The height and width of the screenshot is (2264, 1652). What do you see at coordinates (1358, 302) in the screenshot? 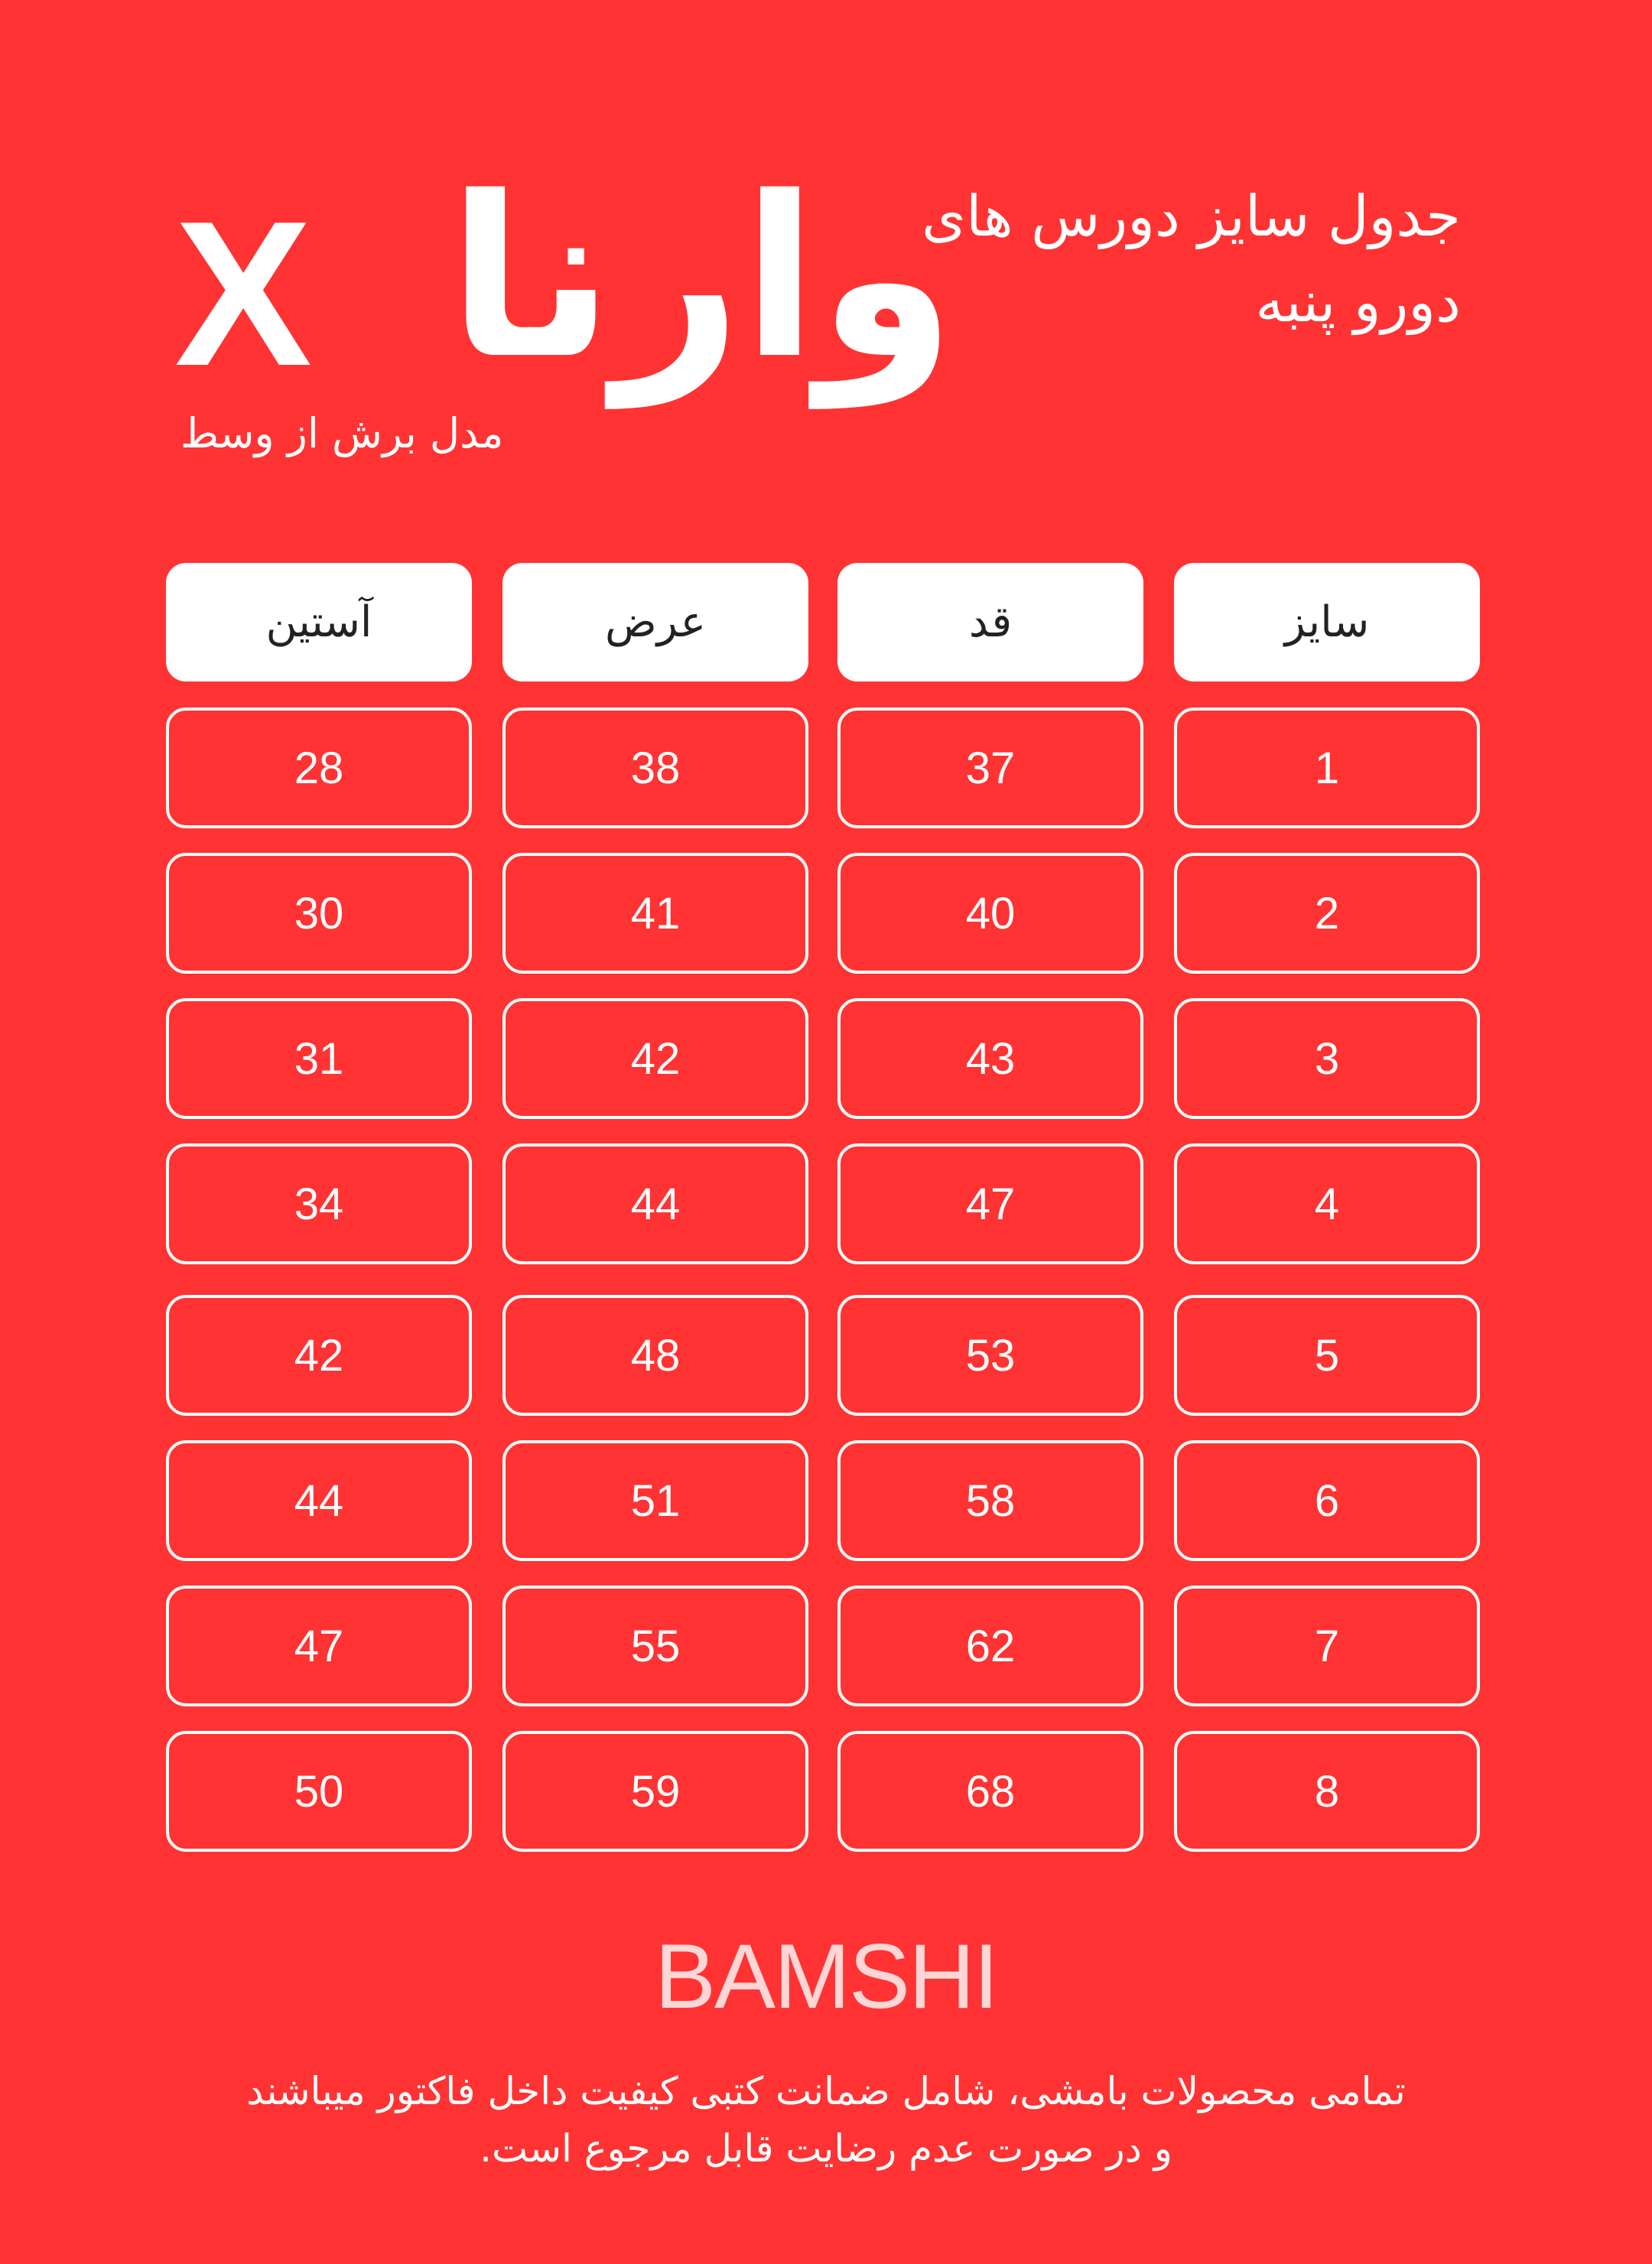
I see `page-title-line2: دورو پنبه` at bounding box center [1358, 302].